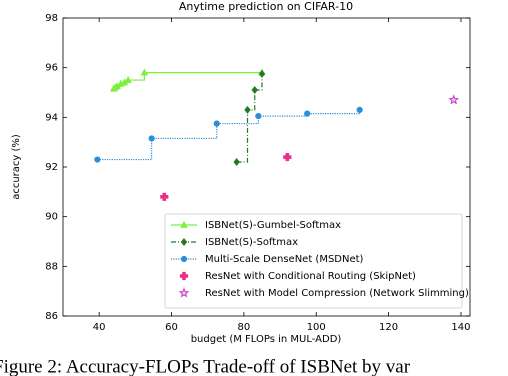  I want to click on x-tick-label: 140, so click(460, 327).